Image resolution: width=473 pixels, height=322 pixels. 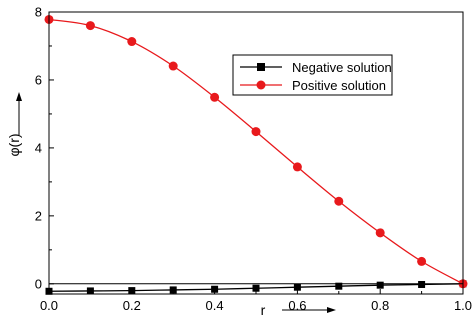 I want to click on x-tick-label: 0.0, so click(x=49, y=305).